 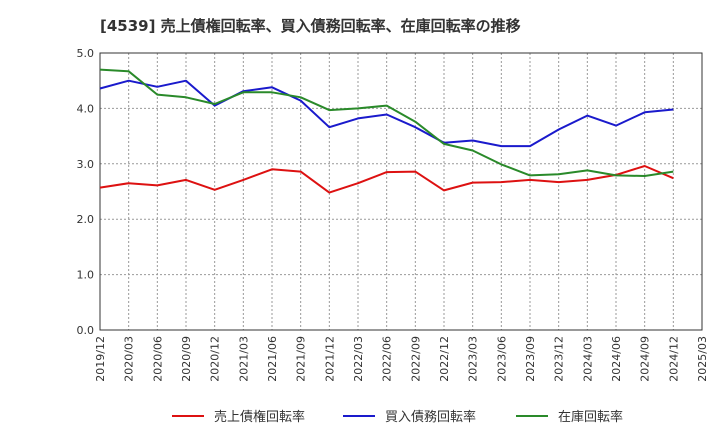 What do you see at coordinates (186, 359) in the screenshot?
I see `x-tick-label: 2020/09` at bounding box center [186, 359].